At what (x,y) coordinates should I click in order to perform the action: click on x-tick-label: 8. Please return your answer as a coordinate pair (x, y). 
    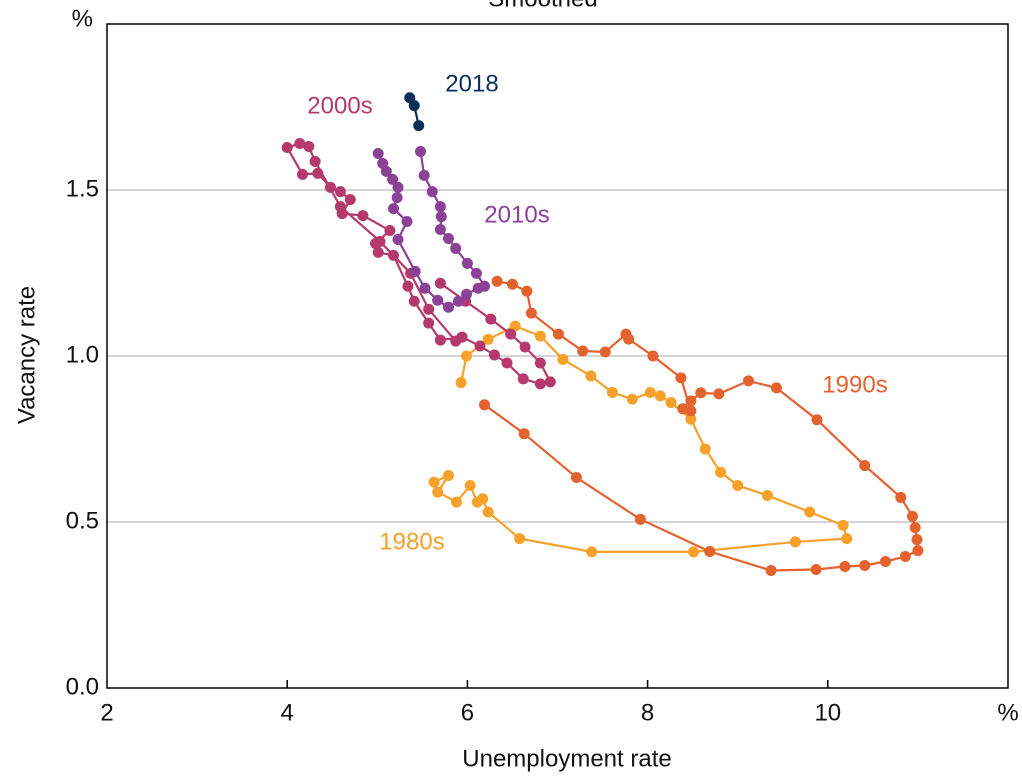
    Looking at the image, I should click on (647, 712).